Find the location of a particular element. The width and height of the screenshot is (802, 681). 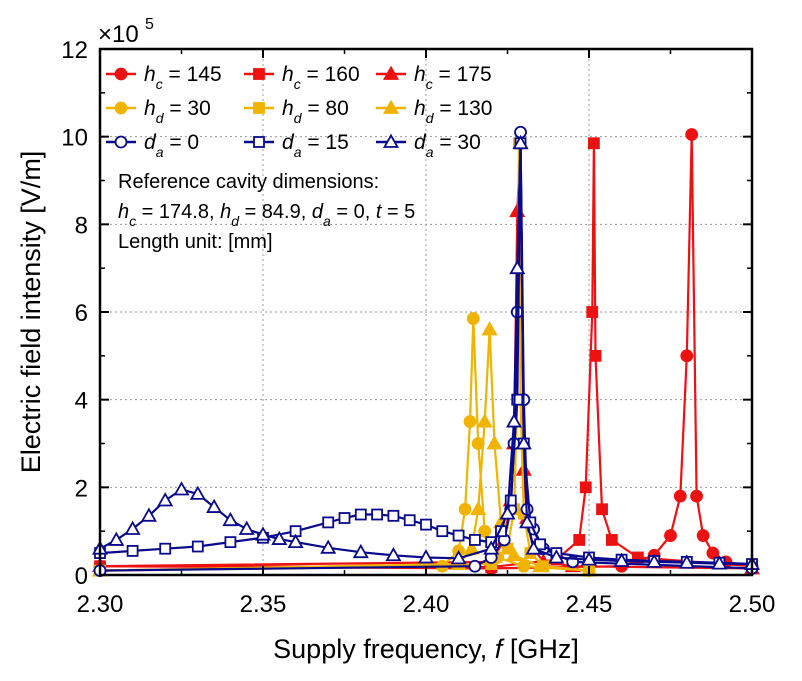

y-tick-label: 12 is located at coordinates (74, 50).